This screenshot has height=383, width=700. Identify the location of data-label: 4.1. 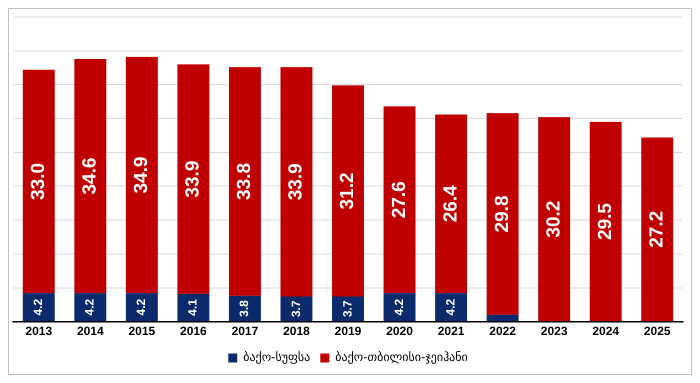
(193, 307).